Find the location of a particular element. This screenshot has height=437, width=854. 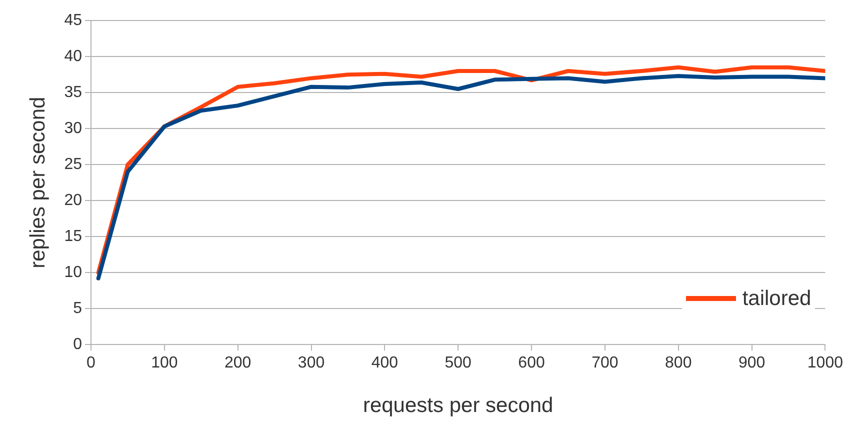

y-tick-label: 0 is located at coordinates (77, 345).